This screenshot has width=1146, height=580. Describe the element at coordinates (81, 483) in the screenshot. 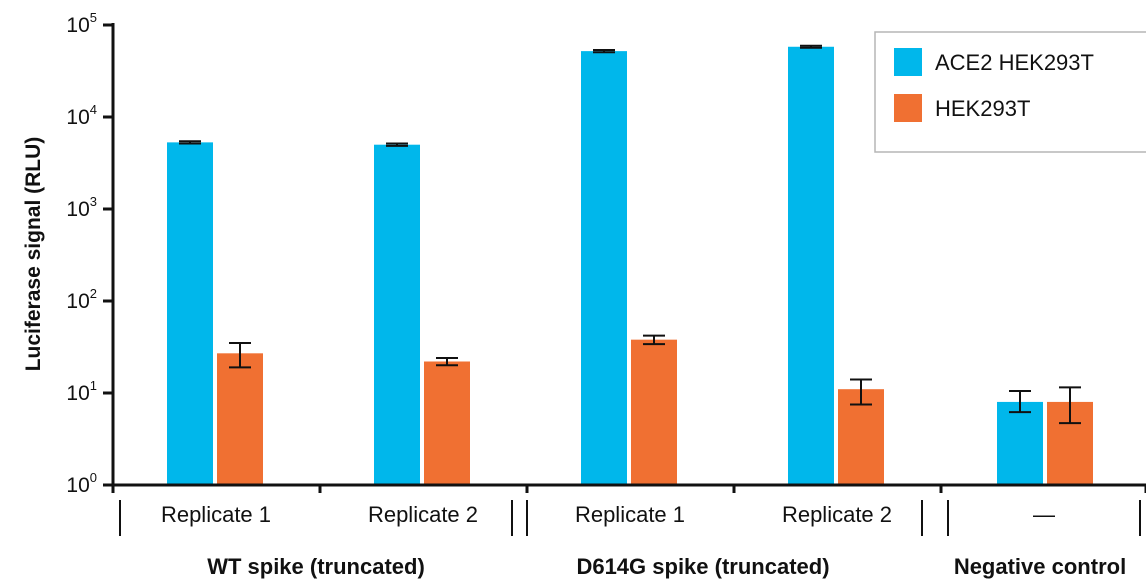

I see `y-tick-label: 10⁰` at that location.